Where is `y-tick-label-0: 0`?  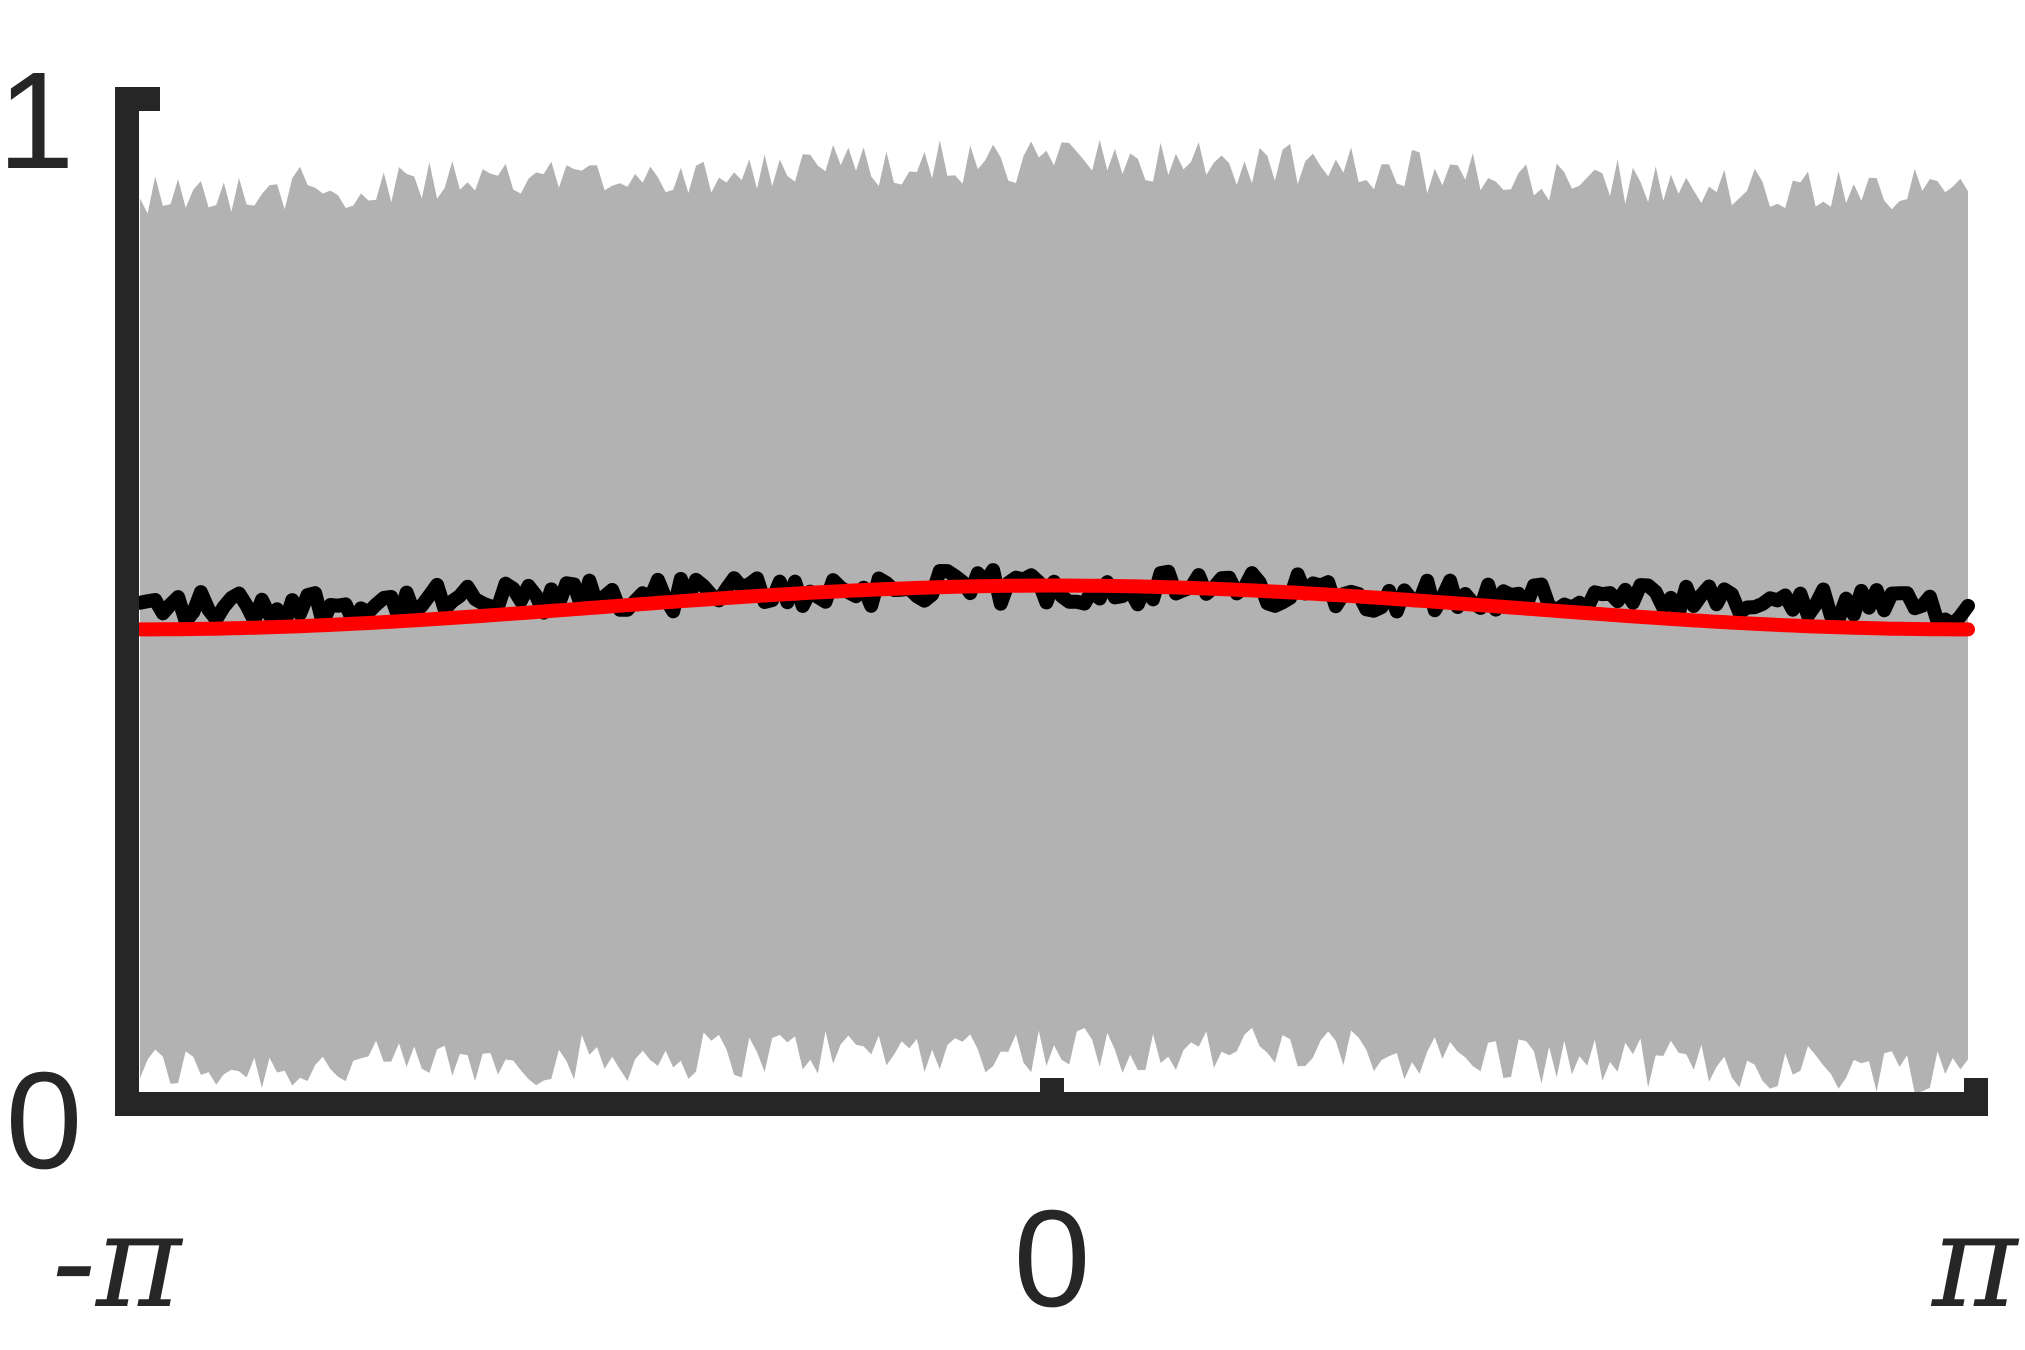
y-tick-label-0: 0 is located at coordinates (44, 1121).